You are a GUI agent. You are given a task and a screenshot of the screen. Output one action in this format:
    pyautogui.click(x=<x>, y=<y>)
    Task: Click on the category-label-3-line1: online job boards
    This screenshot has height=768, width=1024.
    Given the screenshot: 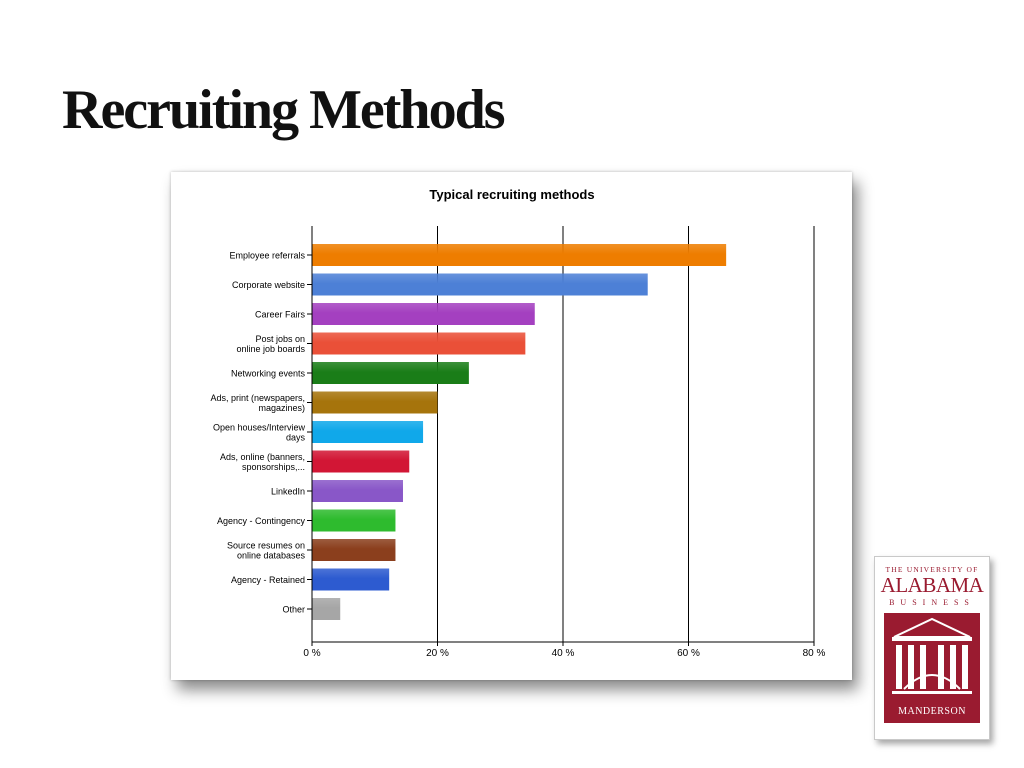 What is the action you would take?
    pyautogui.click(x=270, y=349)
    